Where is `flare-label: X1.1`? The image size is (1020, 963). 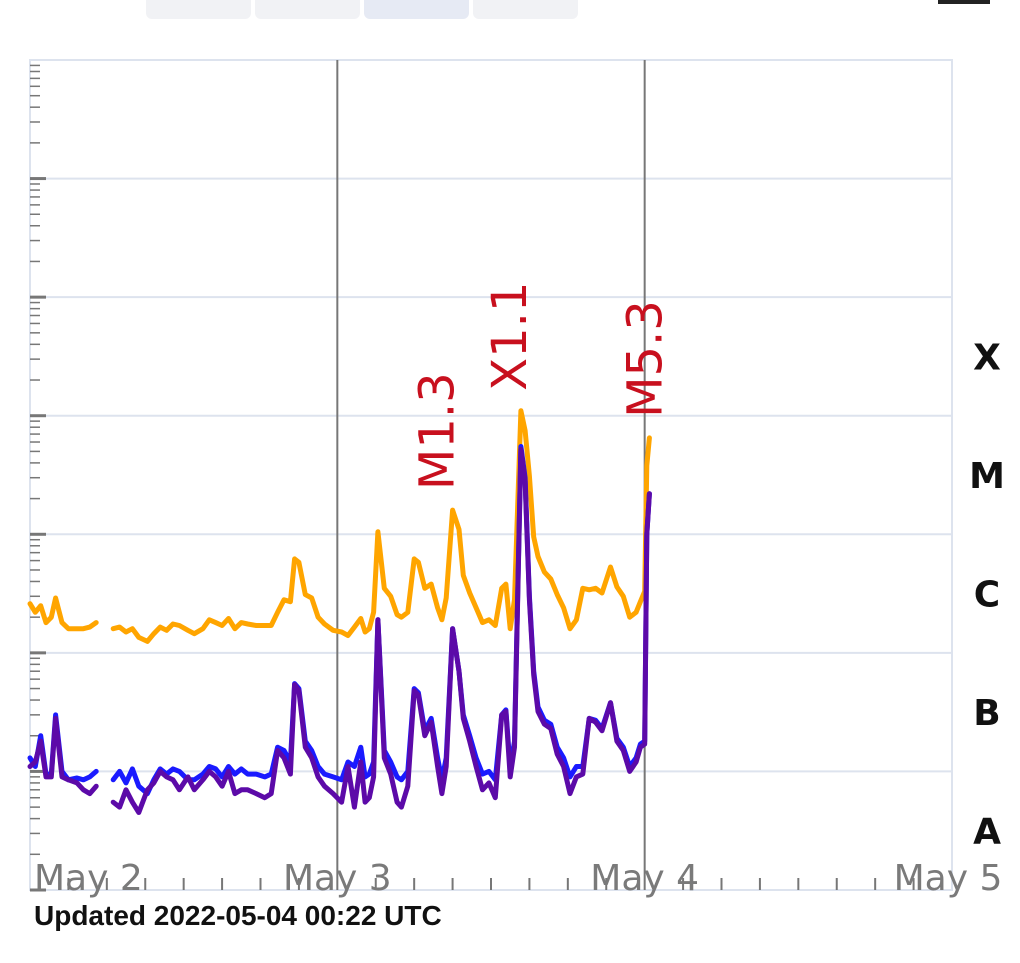 flare-label: X1.1 is located at coordinates (510, 336).